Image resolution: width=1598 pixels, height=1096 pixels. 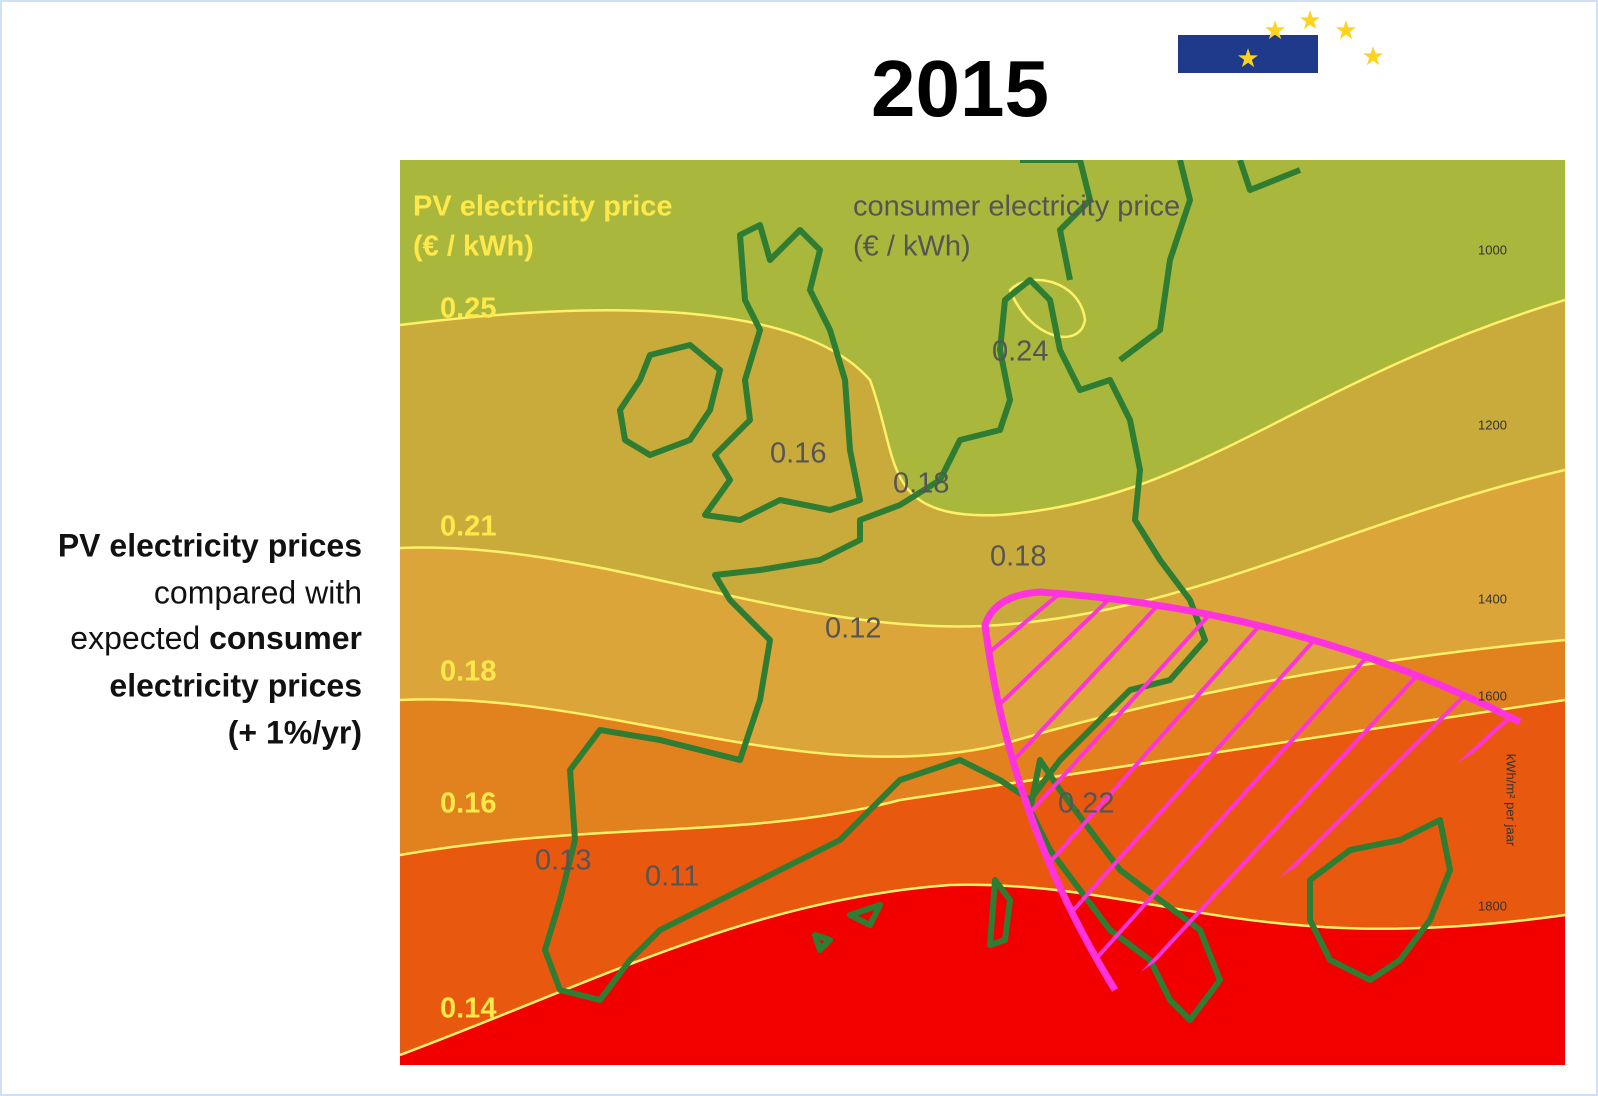 What do you see at coordinates (1492, 249) in the screenshot?
I see `irradiation-tick: 1000` at bounding box center [1492, 249].